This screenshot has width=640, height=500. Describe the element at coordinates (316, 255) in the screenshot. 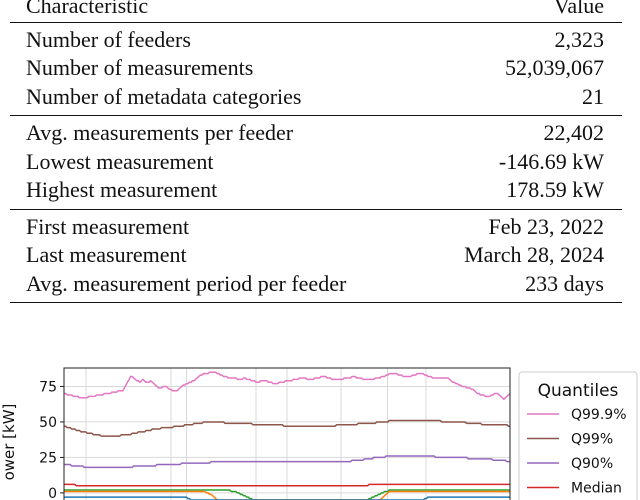

I see `table-row: Last measurement March 28, 2024` at that location.